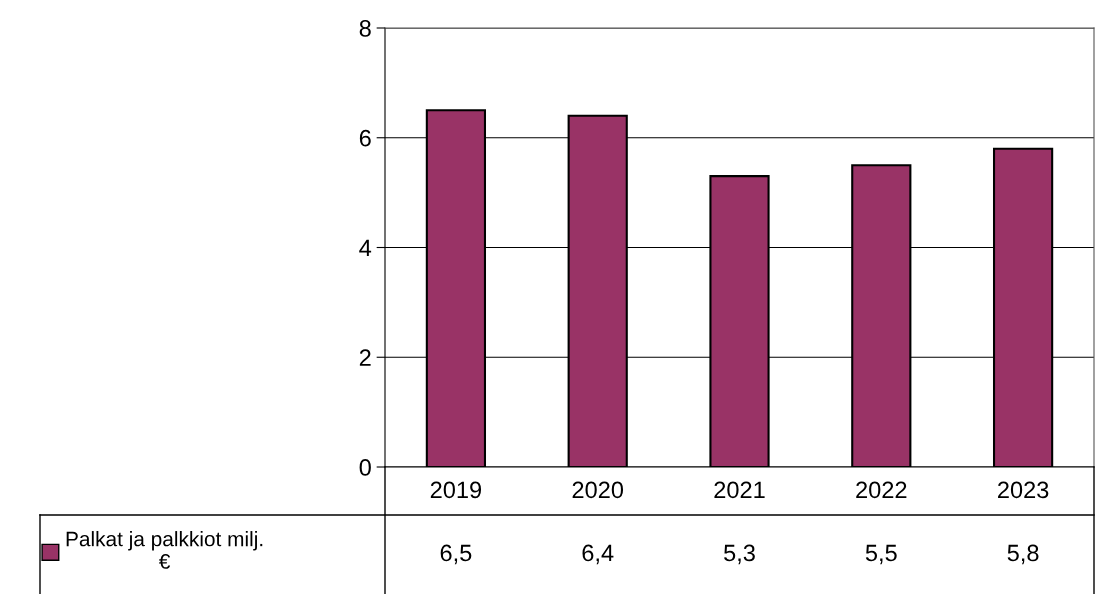 The image size is (1101, 594). What do you see at coordinates (739, 554) in the screenshot?
I see `data-label: 5,3` at bounding box center [739, 554].